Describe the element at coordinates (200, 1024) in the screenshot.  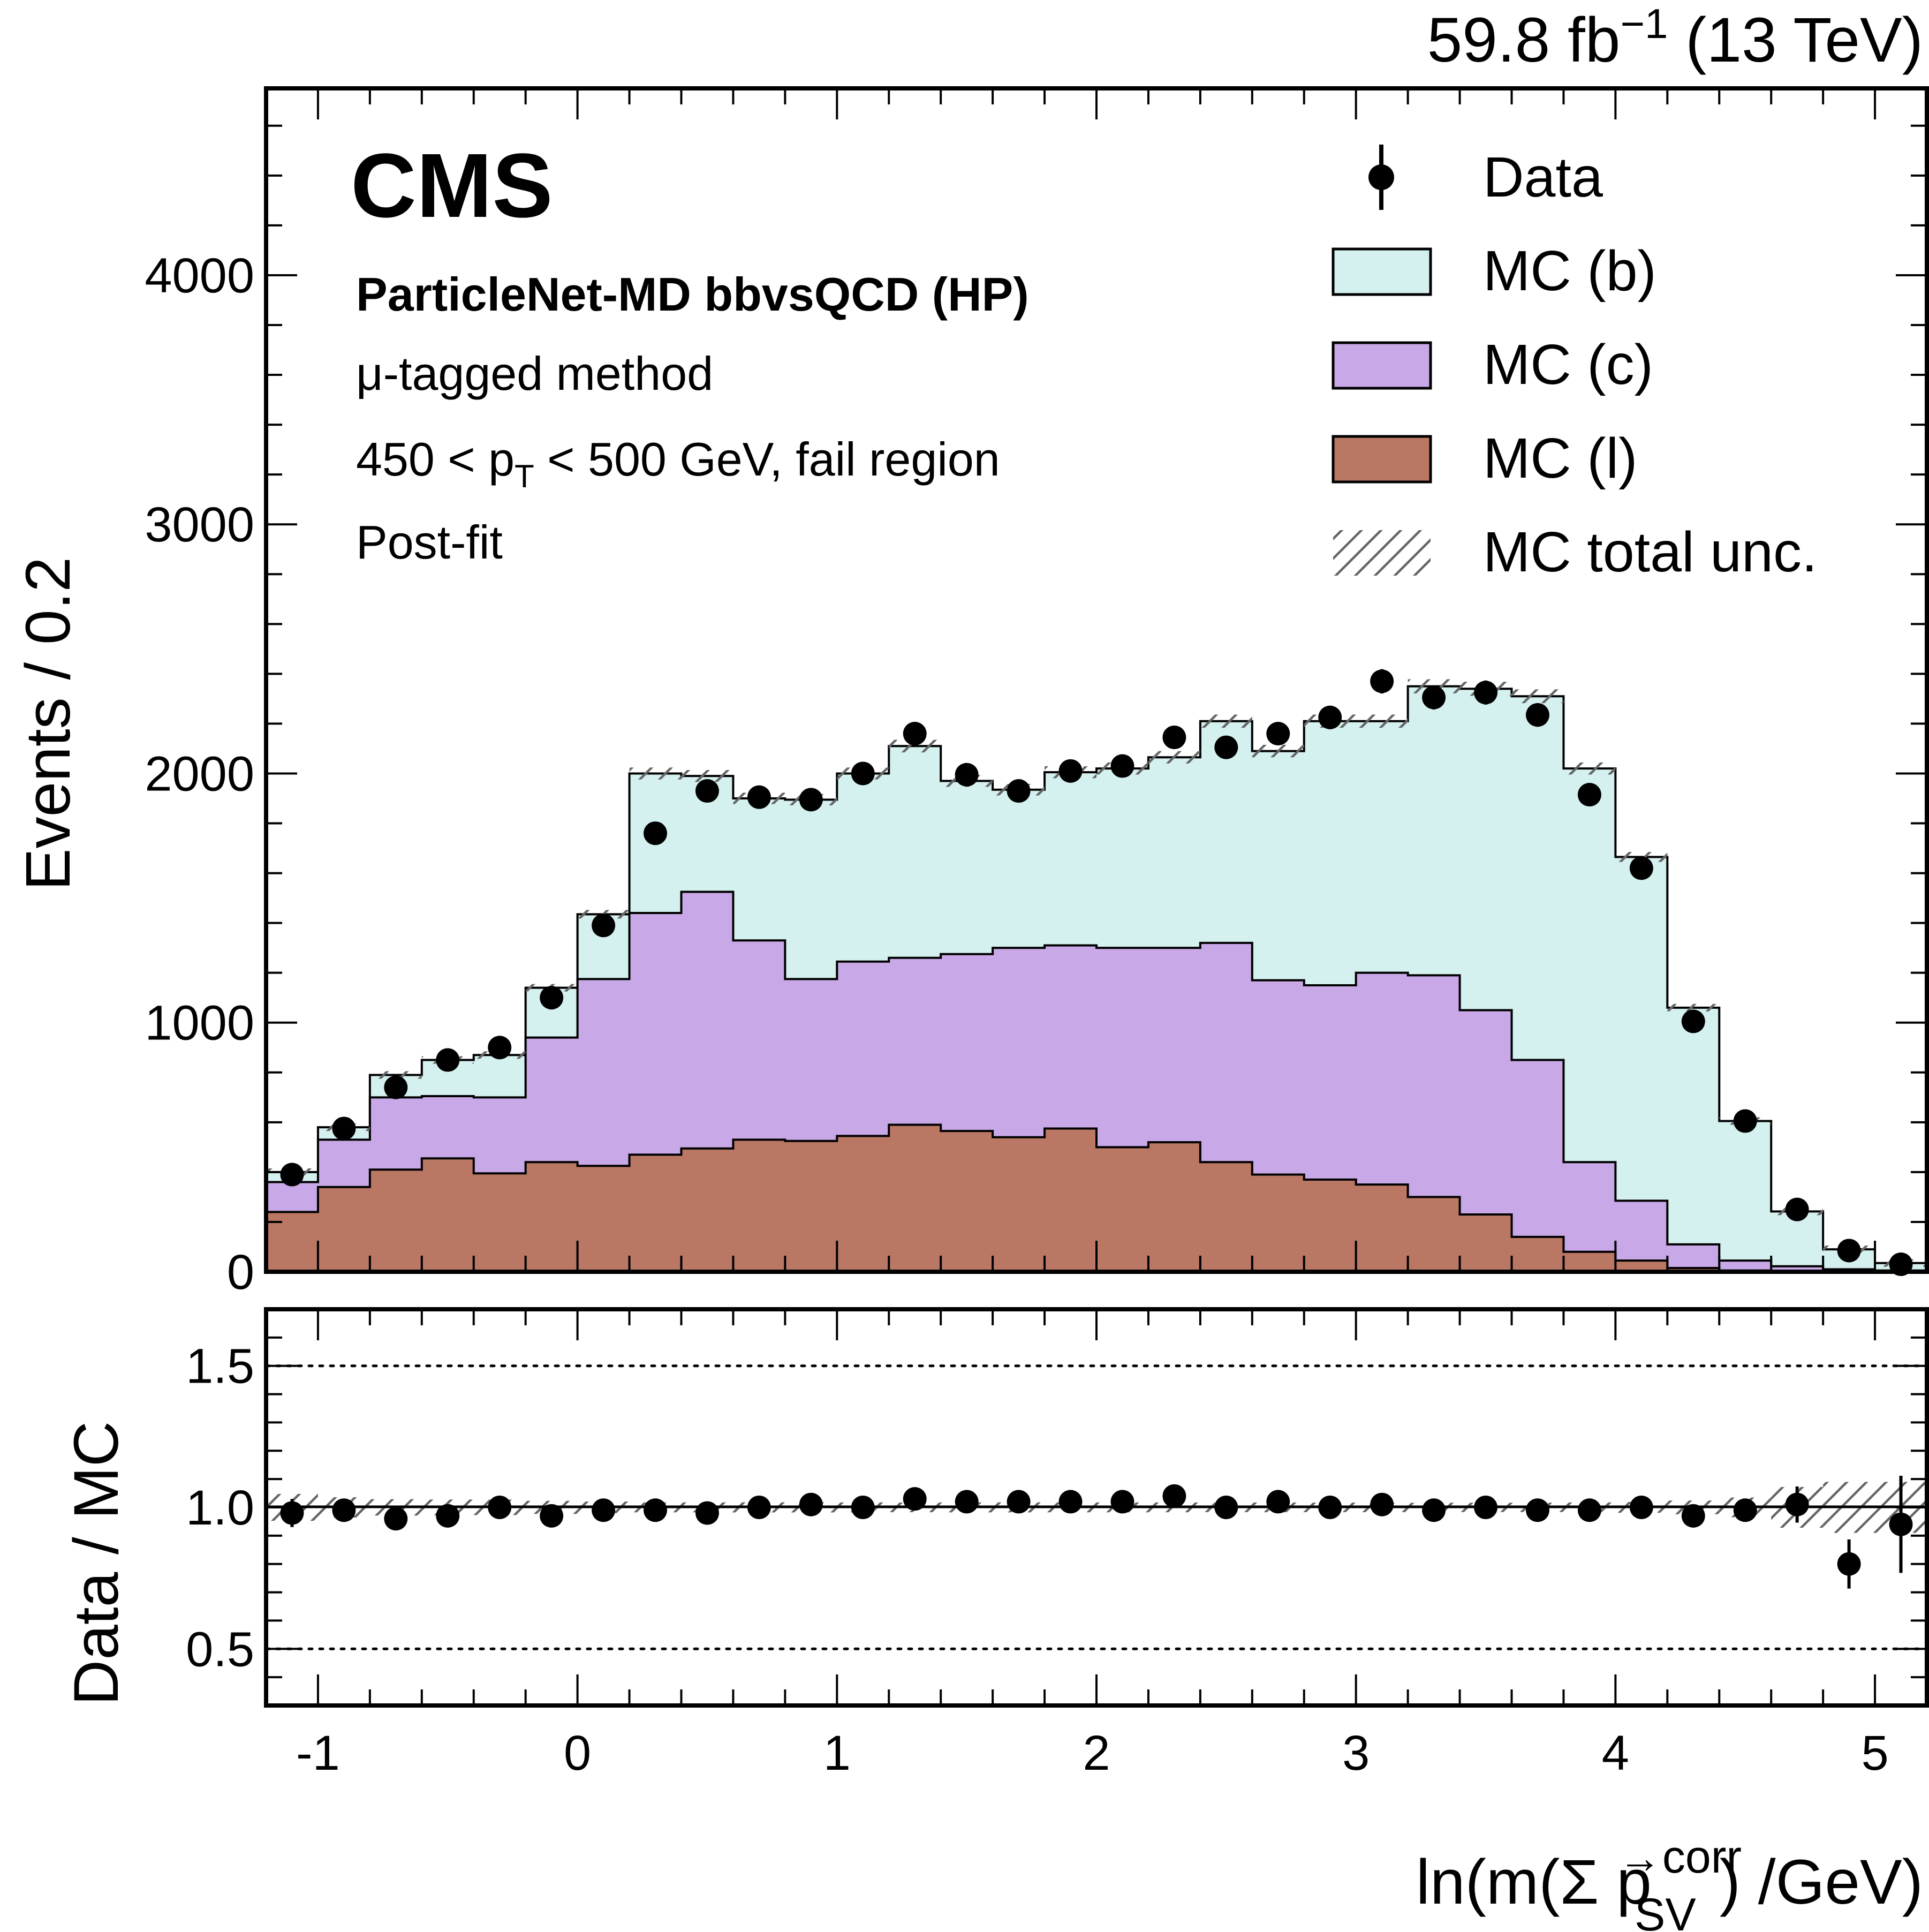
I see `y-tick-label-main: 1000` at that location.